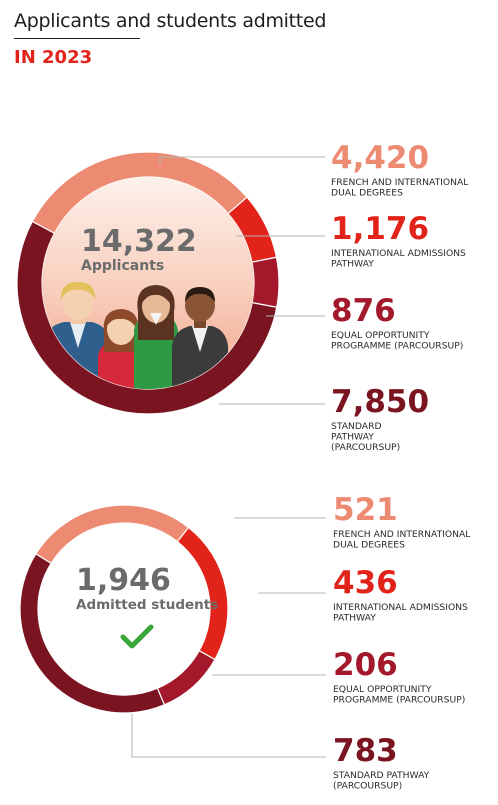  Describe the element at coordinates (156, 337) in the screenshot. I see `person-woman-green-icon` at that location.